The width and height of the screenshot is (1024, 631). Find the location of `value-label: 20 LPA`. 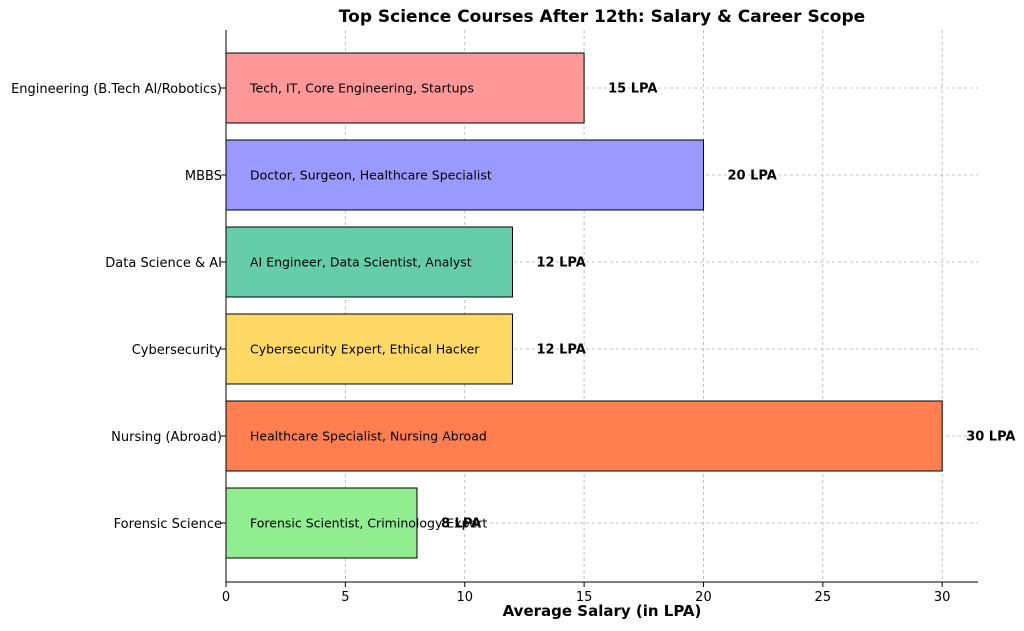

value-label: 20 LPA is located at coordinates (751, 176).